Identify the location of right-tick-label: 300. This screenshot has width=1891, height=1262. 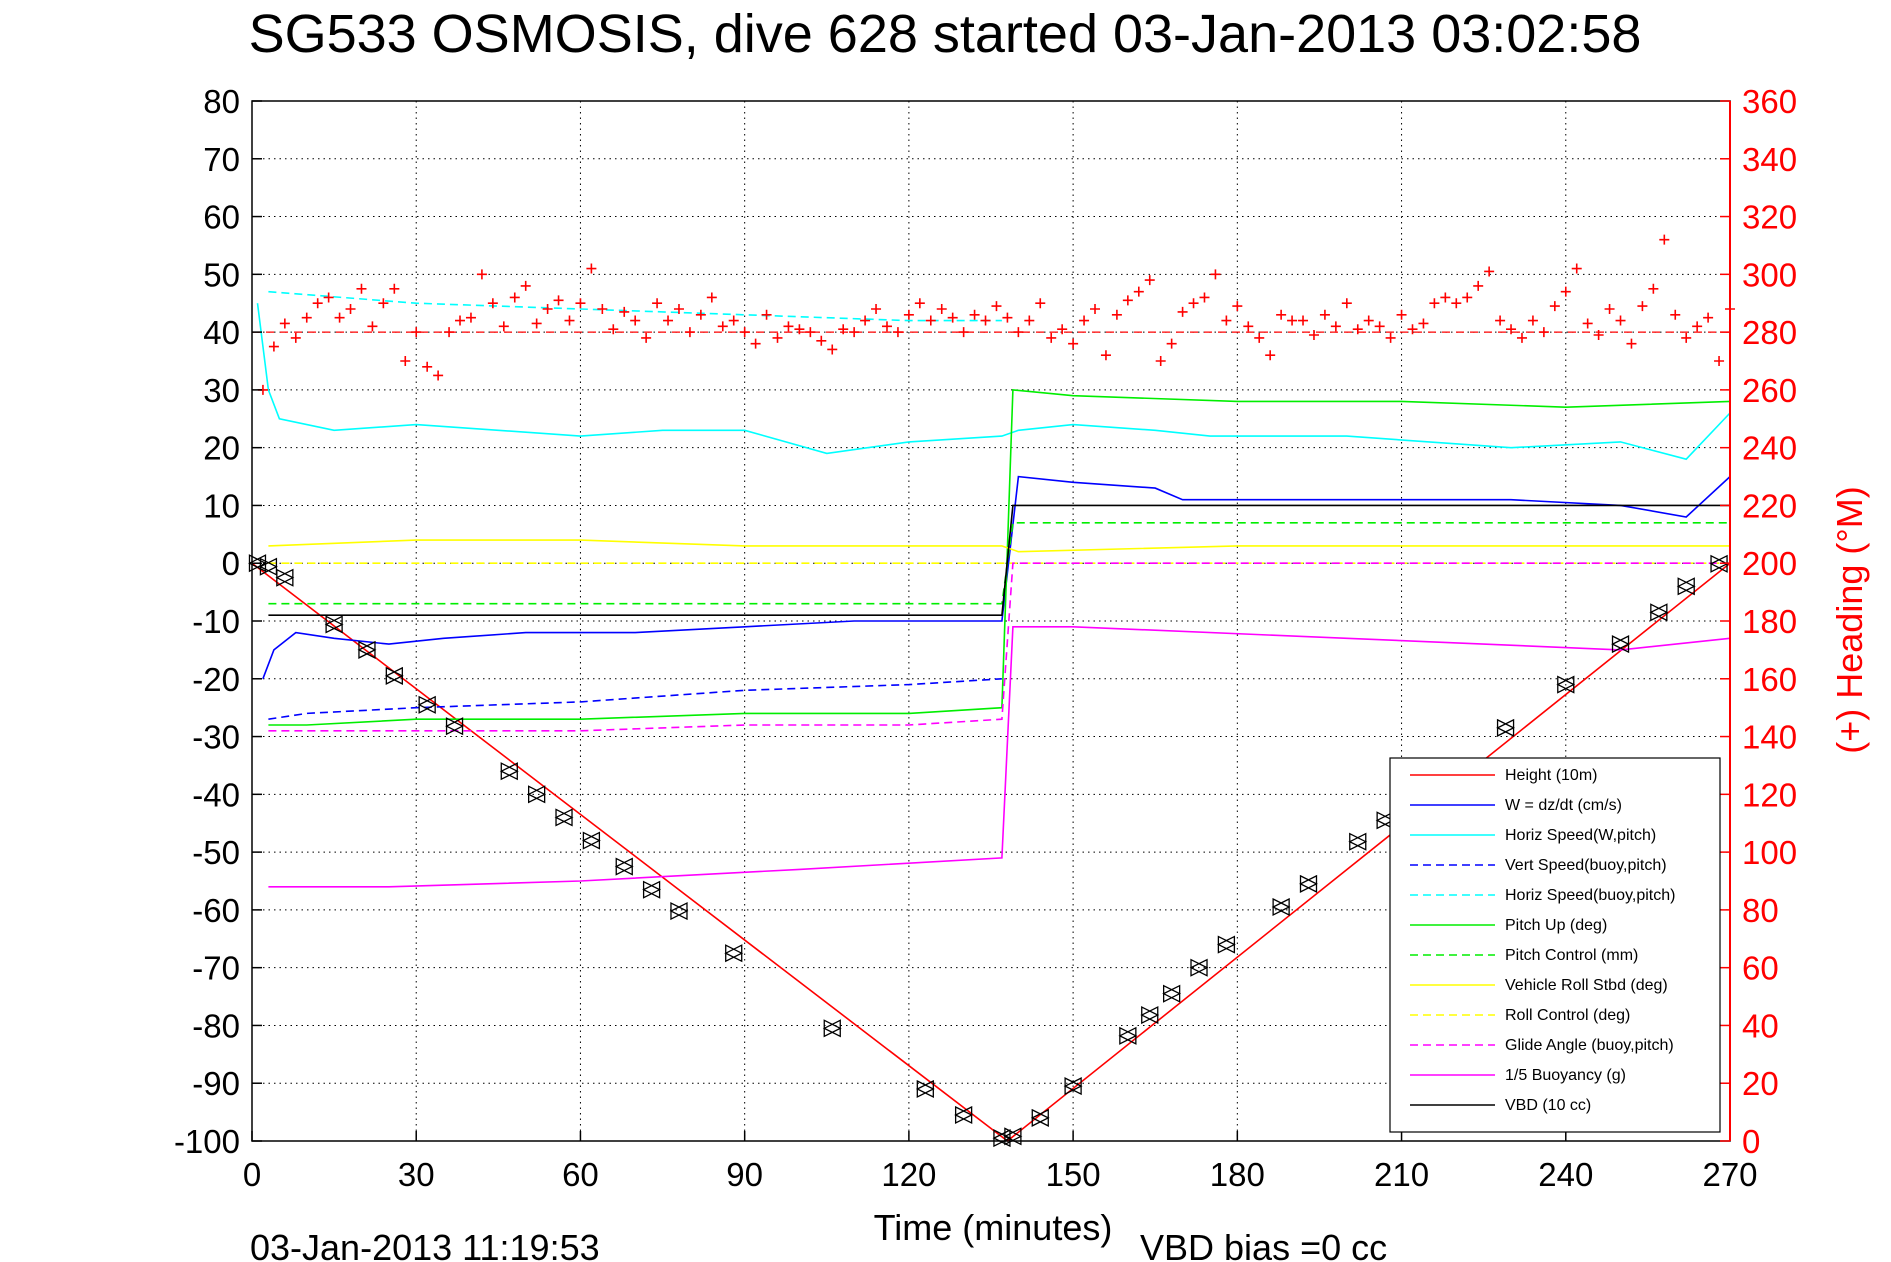
(1769, 274).